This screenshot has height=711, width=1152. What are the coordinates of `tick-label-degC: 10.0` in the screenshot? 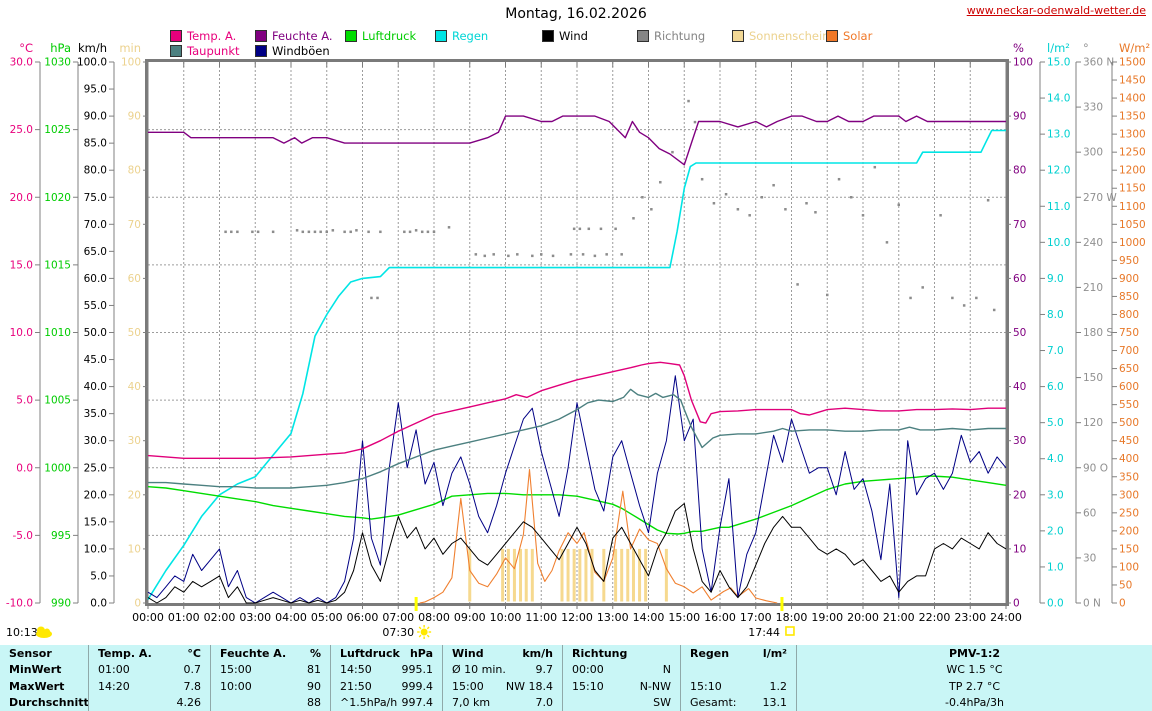 It's located at (21, 333).